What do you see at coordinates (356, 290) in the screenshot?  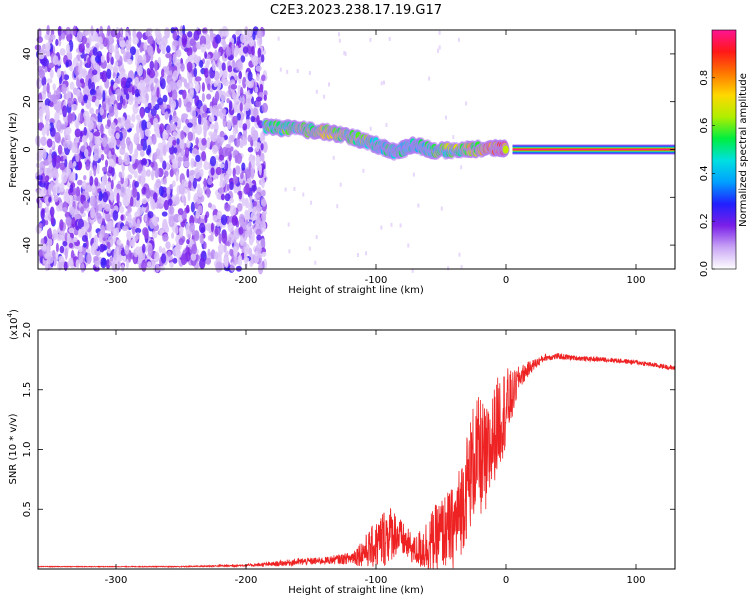 I see `spectrogram-x-label: Height of straight line (km)` at bounding box center [356, 290].